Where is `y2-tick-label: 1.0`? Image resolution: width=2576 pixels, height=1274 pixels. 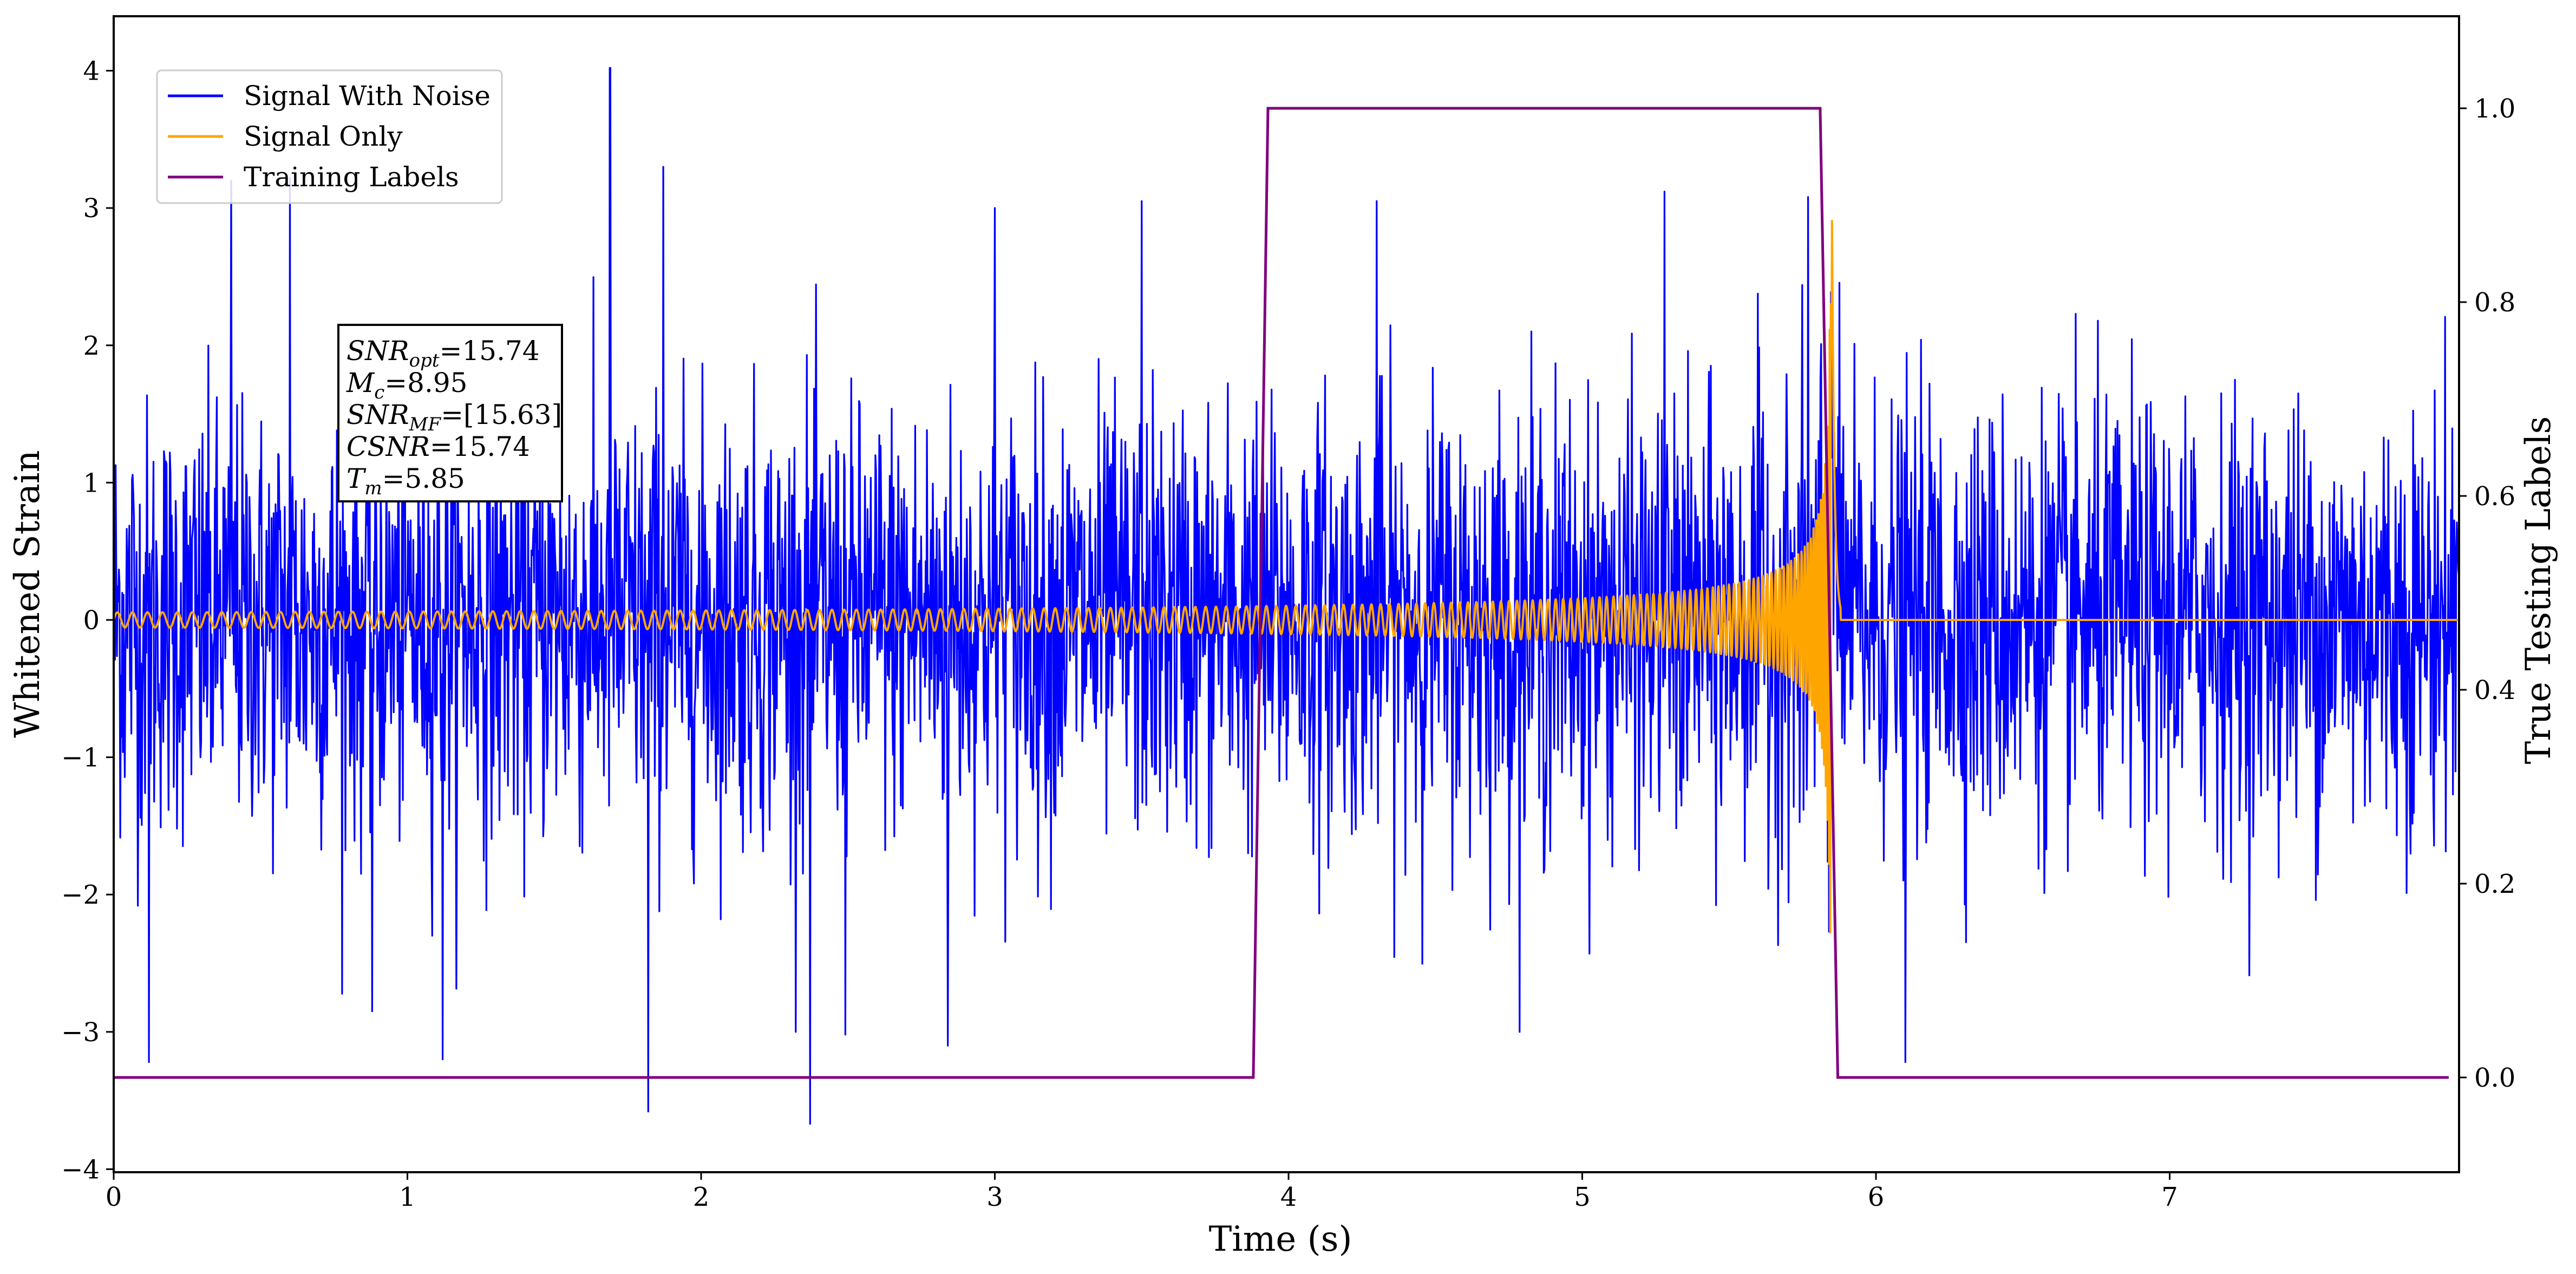 y2-tick-label: 1.0 is located at coordinates (2495, 109).